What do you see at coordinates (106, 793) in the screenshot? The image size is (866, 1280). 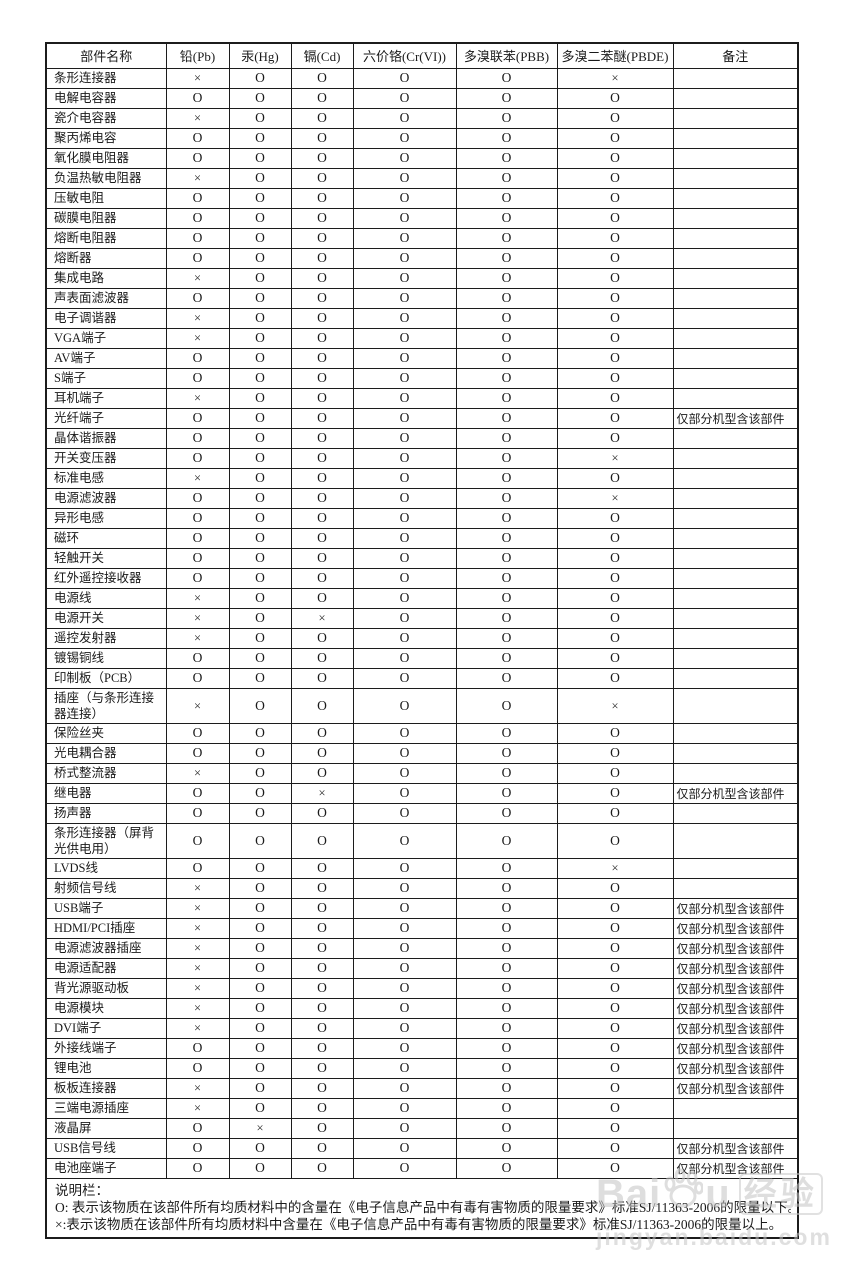 I see `part-name: 继电器` at bounding box center [106, 793].